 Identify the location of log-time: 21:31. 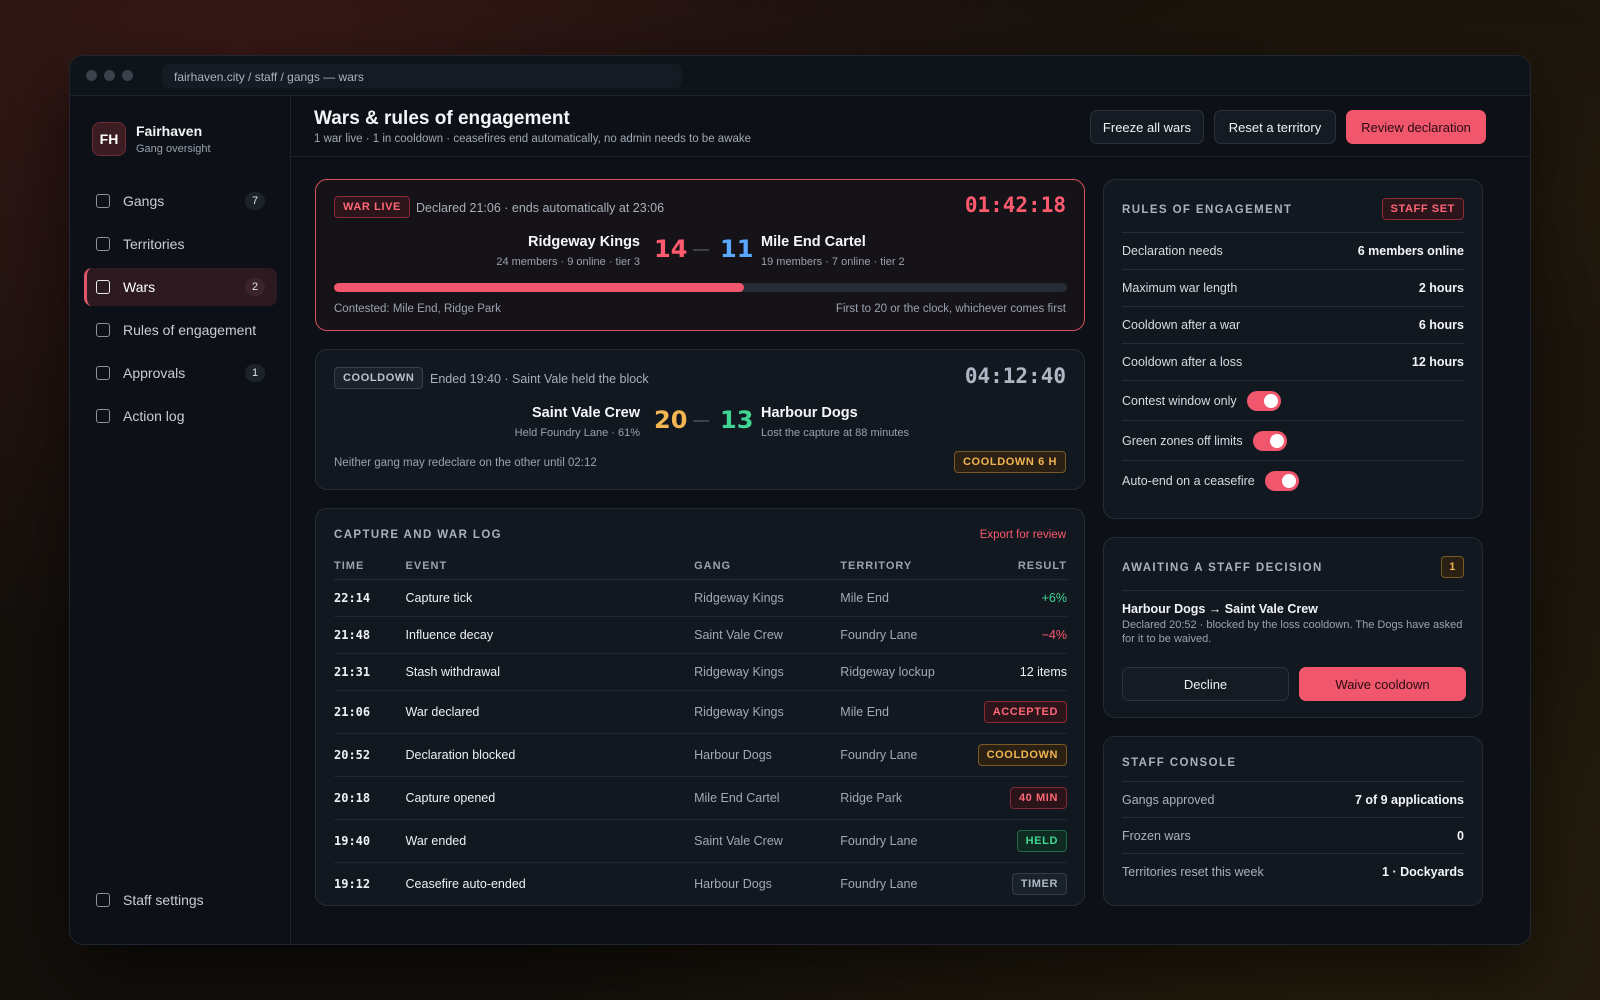
(370, 672).